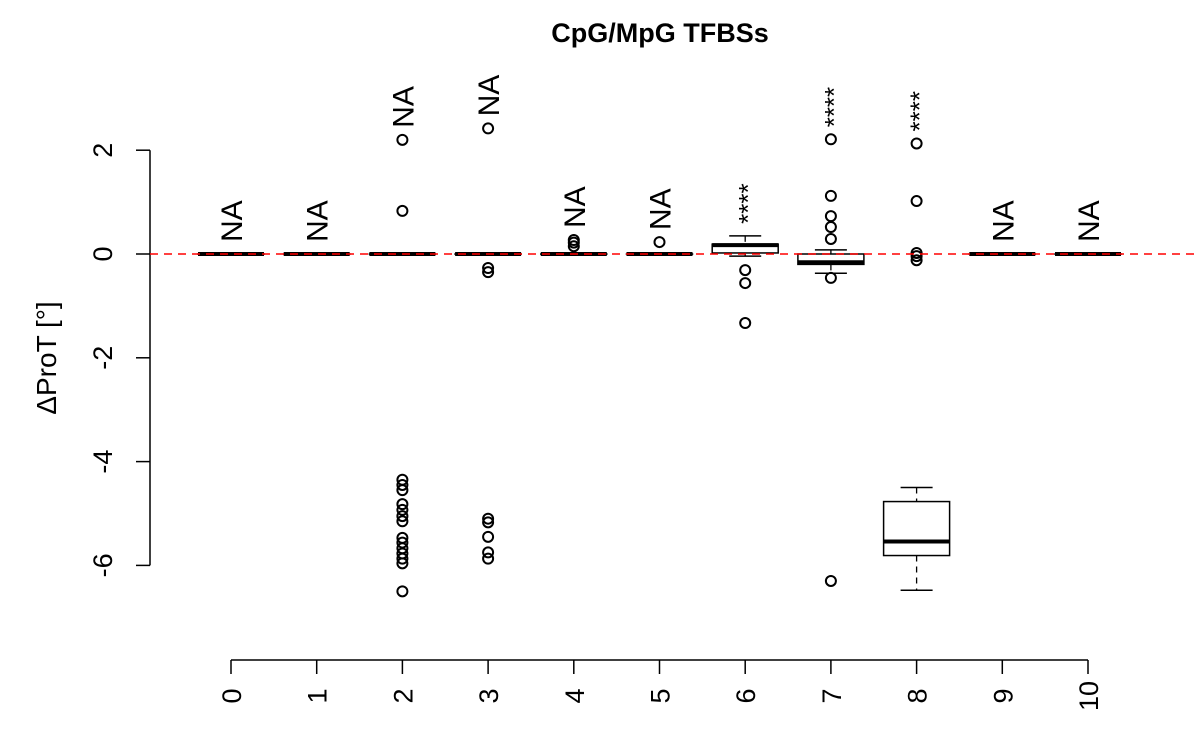 The width and height of the screenshot is (1200, 750). Describe the element at coordinates (660, 685) in the screenshot. I see `x-axis: 0 1 2 3 4 5 6 7 8 9 10` at that location.